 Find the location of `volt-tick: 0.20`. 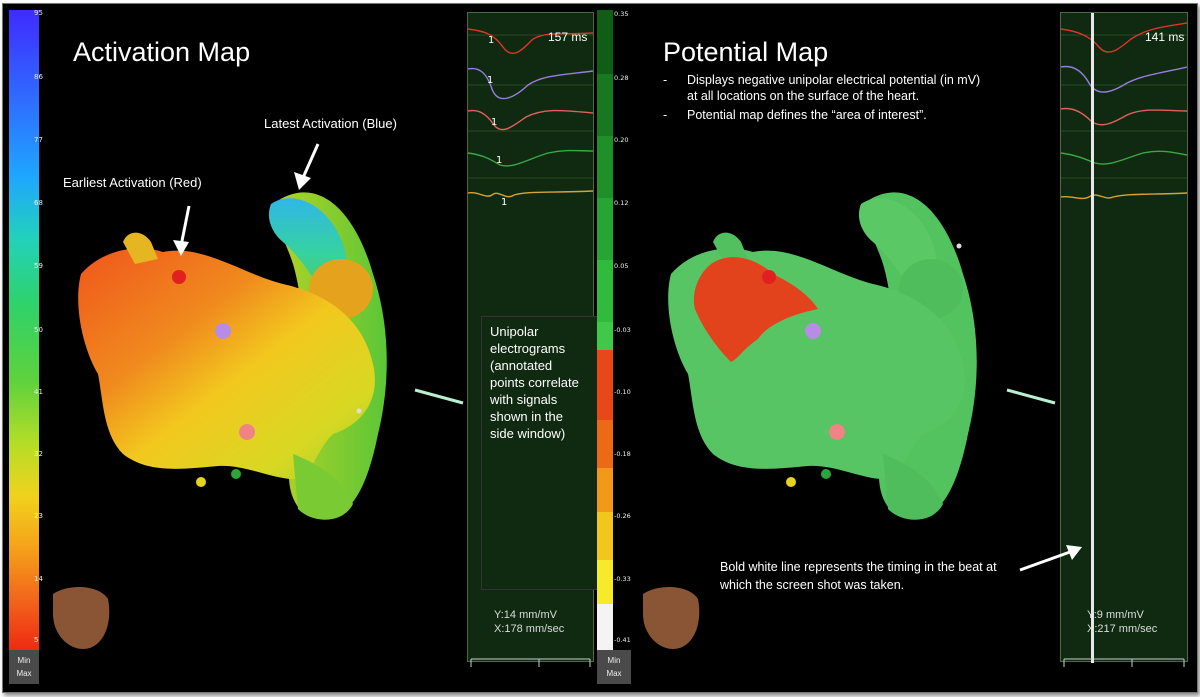

volt-tick: 0.20 is located at coordinates (621, 140).